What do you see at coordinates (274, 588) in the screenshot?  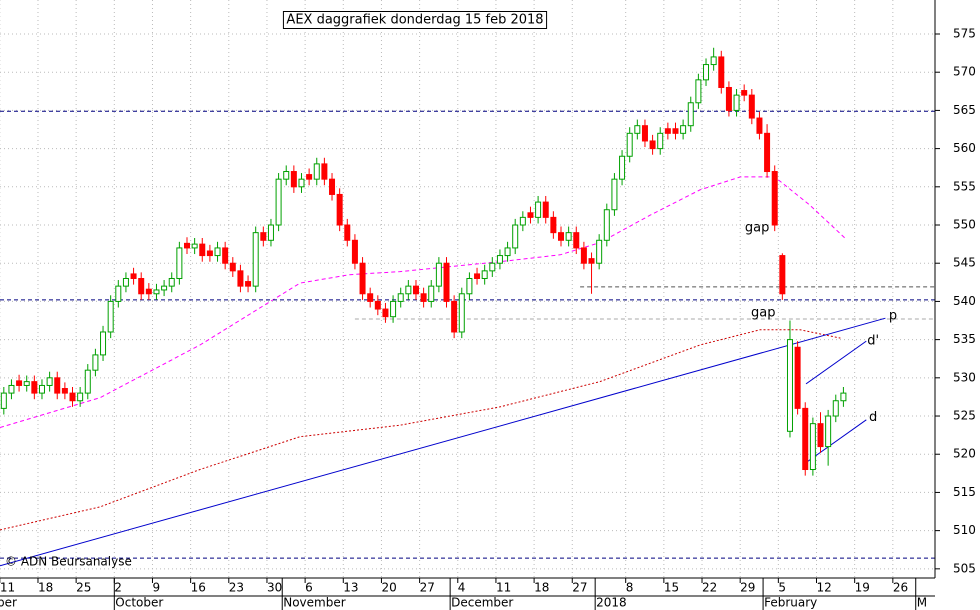 I see `x-tick-label: 30` at bounding box center [274, 588].